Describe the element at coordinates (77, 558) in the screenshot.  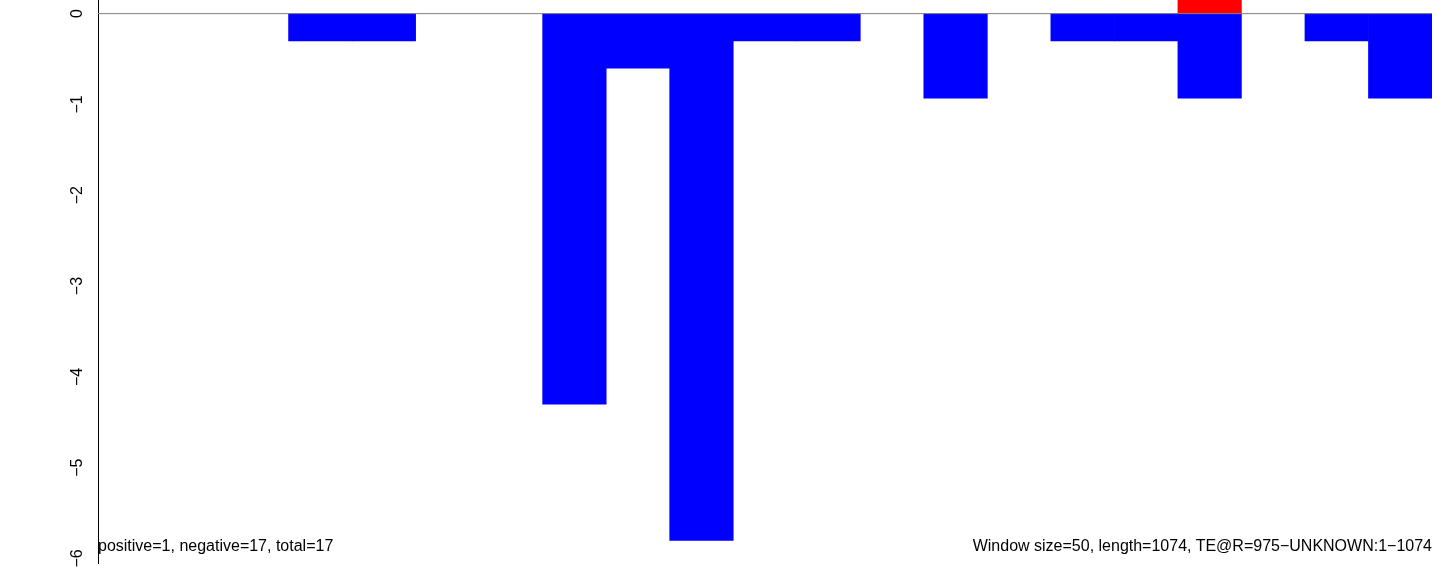
I see `y-tick-label: −6` at that location.